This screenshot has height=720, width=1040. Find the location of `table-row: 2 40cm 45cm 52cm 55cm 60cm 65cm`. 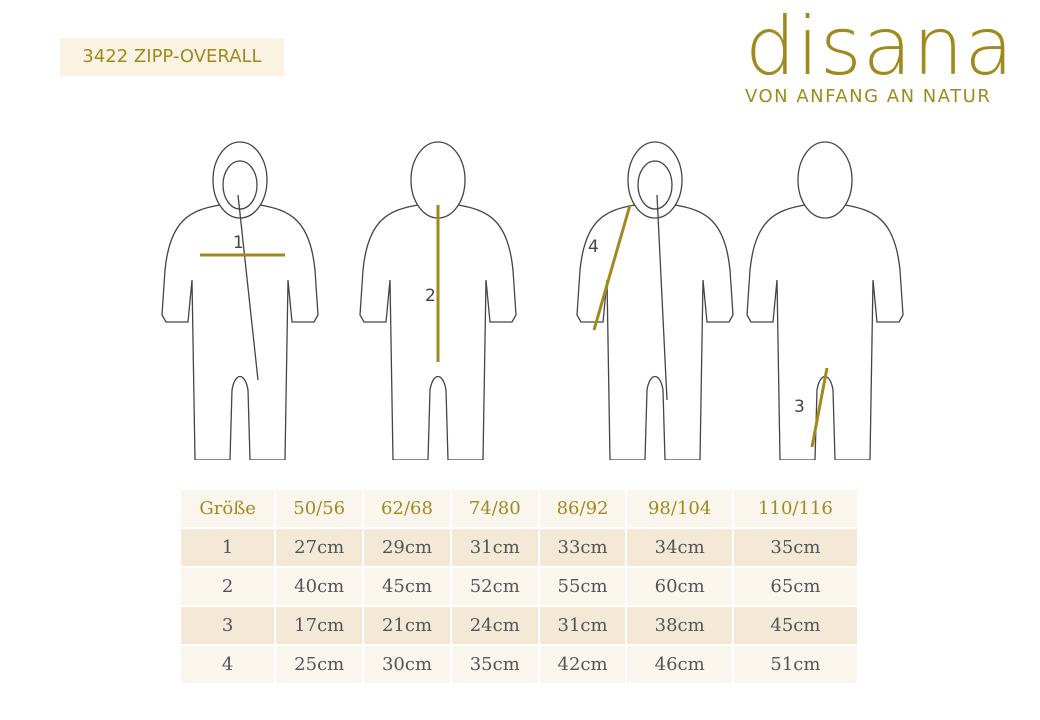

table-row: 2 40cm 45cm 52cm 55cm 60cm 65cm is located at coordinates (520, 587).